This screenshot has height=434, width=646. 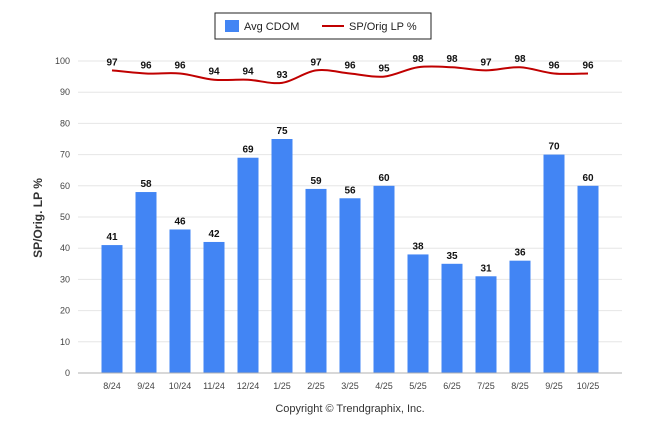 I want to click on copyright-footer: Copyright © Trendgraphix, Inc., so click(x=349, y=409).